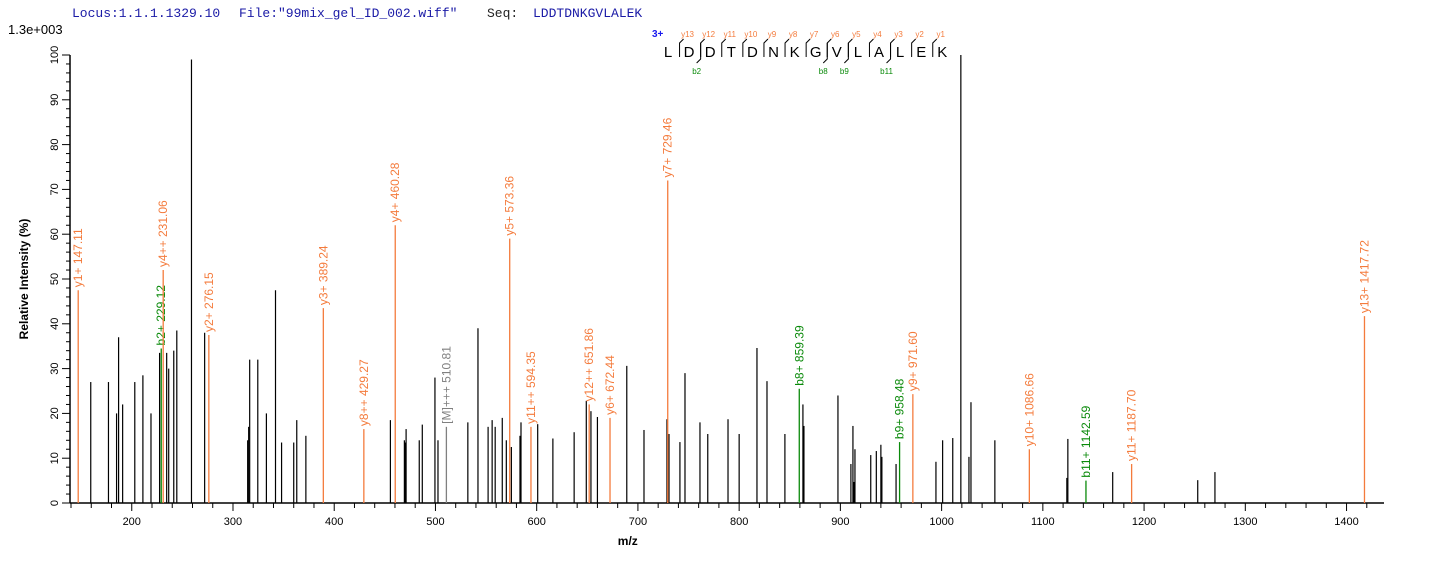  I want to click on peak-label: y4+ 460.28, so click(395, 192).